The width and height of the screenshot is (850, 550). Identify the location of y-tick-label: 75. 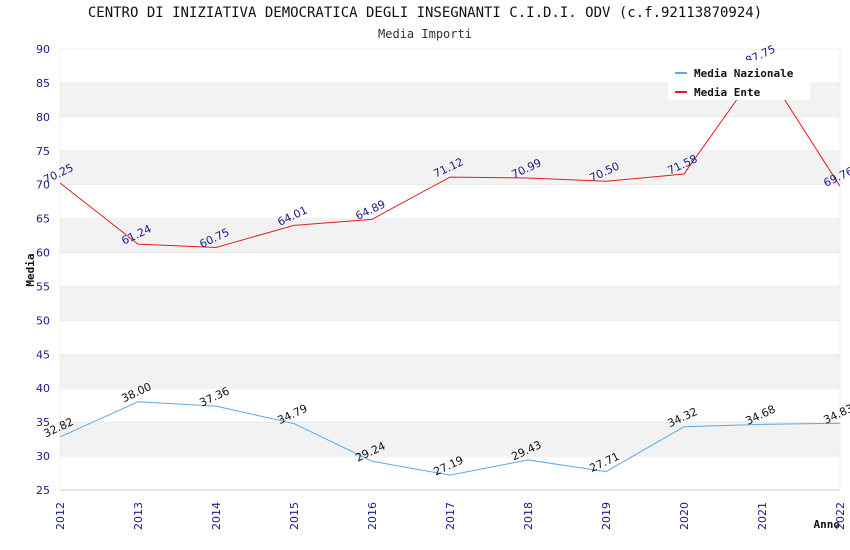
(43, 151).